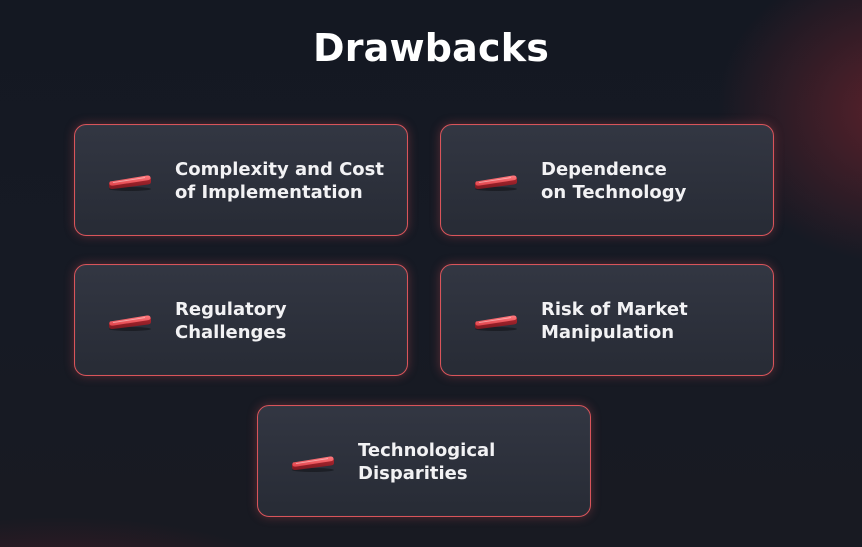 This screenshot has height=547, width=862. I want to click on drawback-card-complexity: Complexity and Cost of Implementation, so click(241, 180).